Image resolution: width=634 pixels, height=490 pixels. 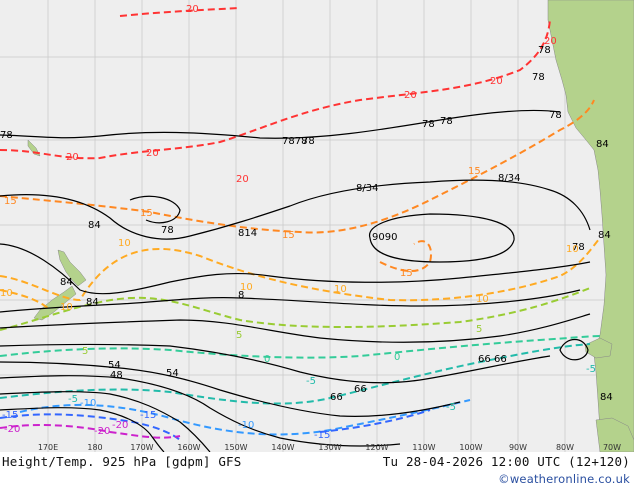 I want to click on temp-contour-minus20, so click(x=90, y=431).